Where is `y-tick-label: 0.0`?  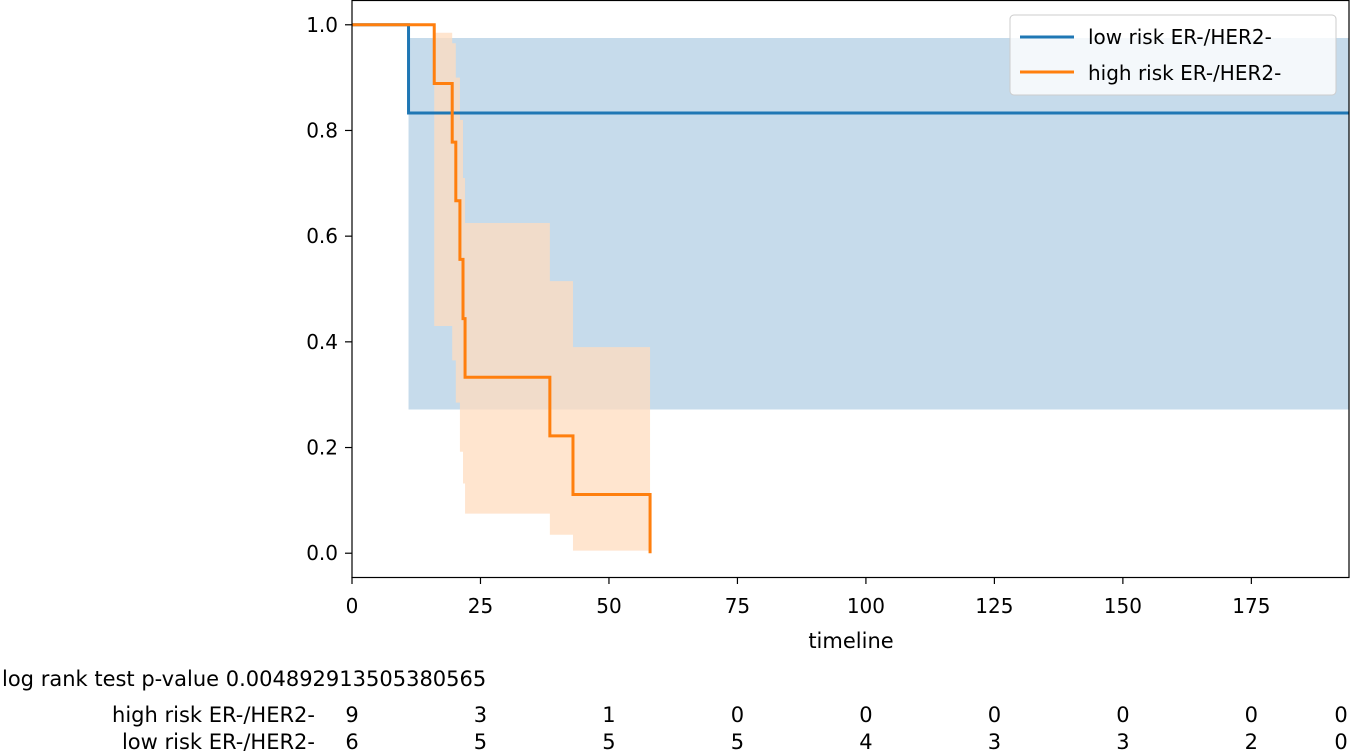
y-tick-label: 0.0 is located at coordinates (322, 553).